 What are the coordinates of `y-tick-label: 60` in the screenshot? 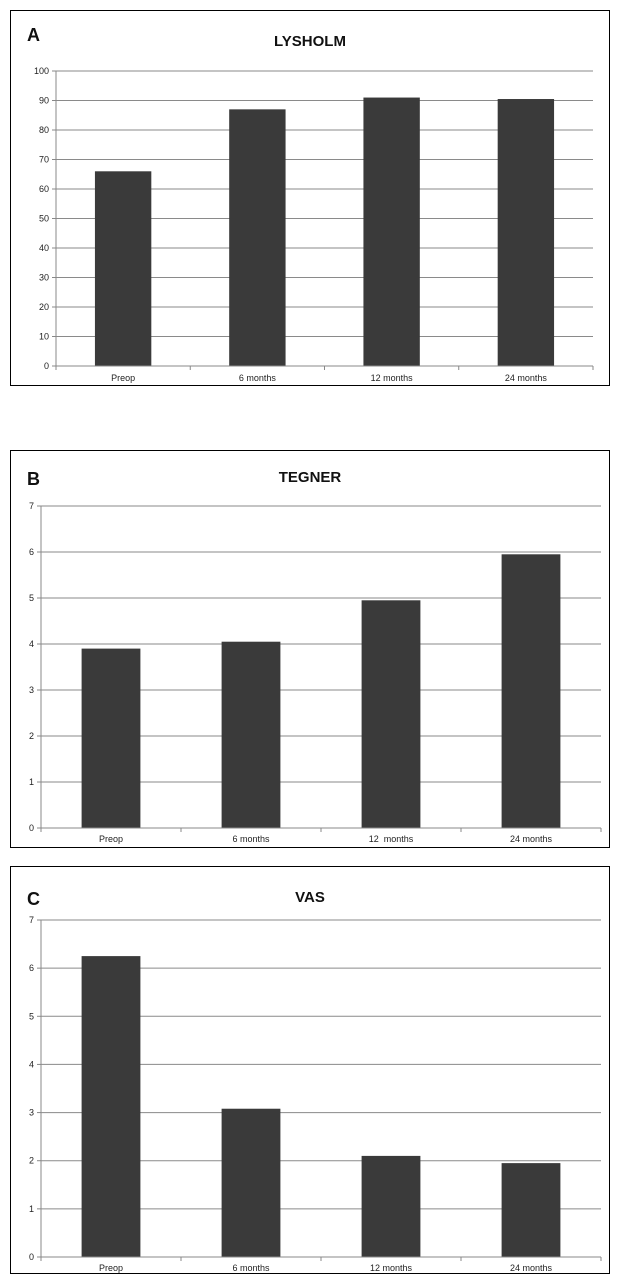 It's located at (44, 189).